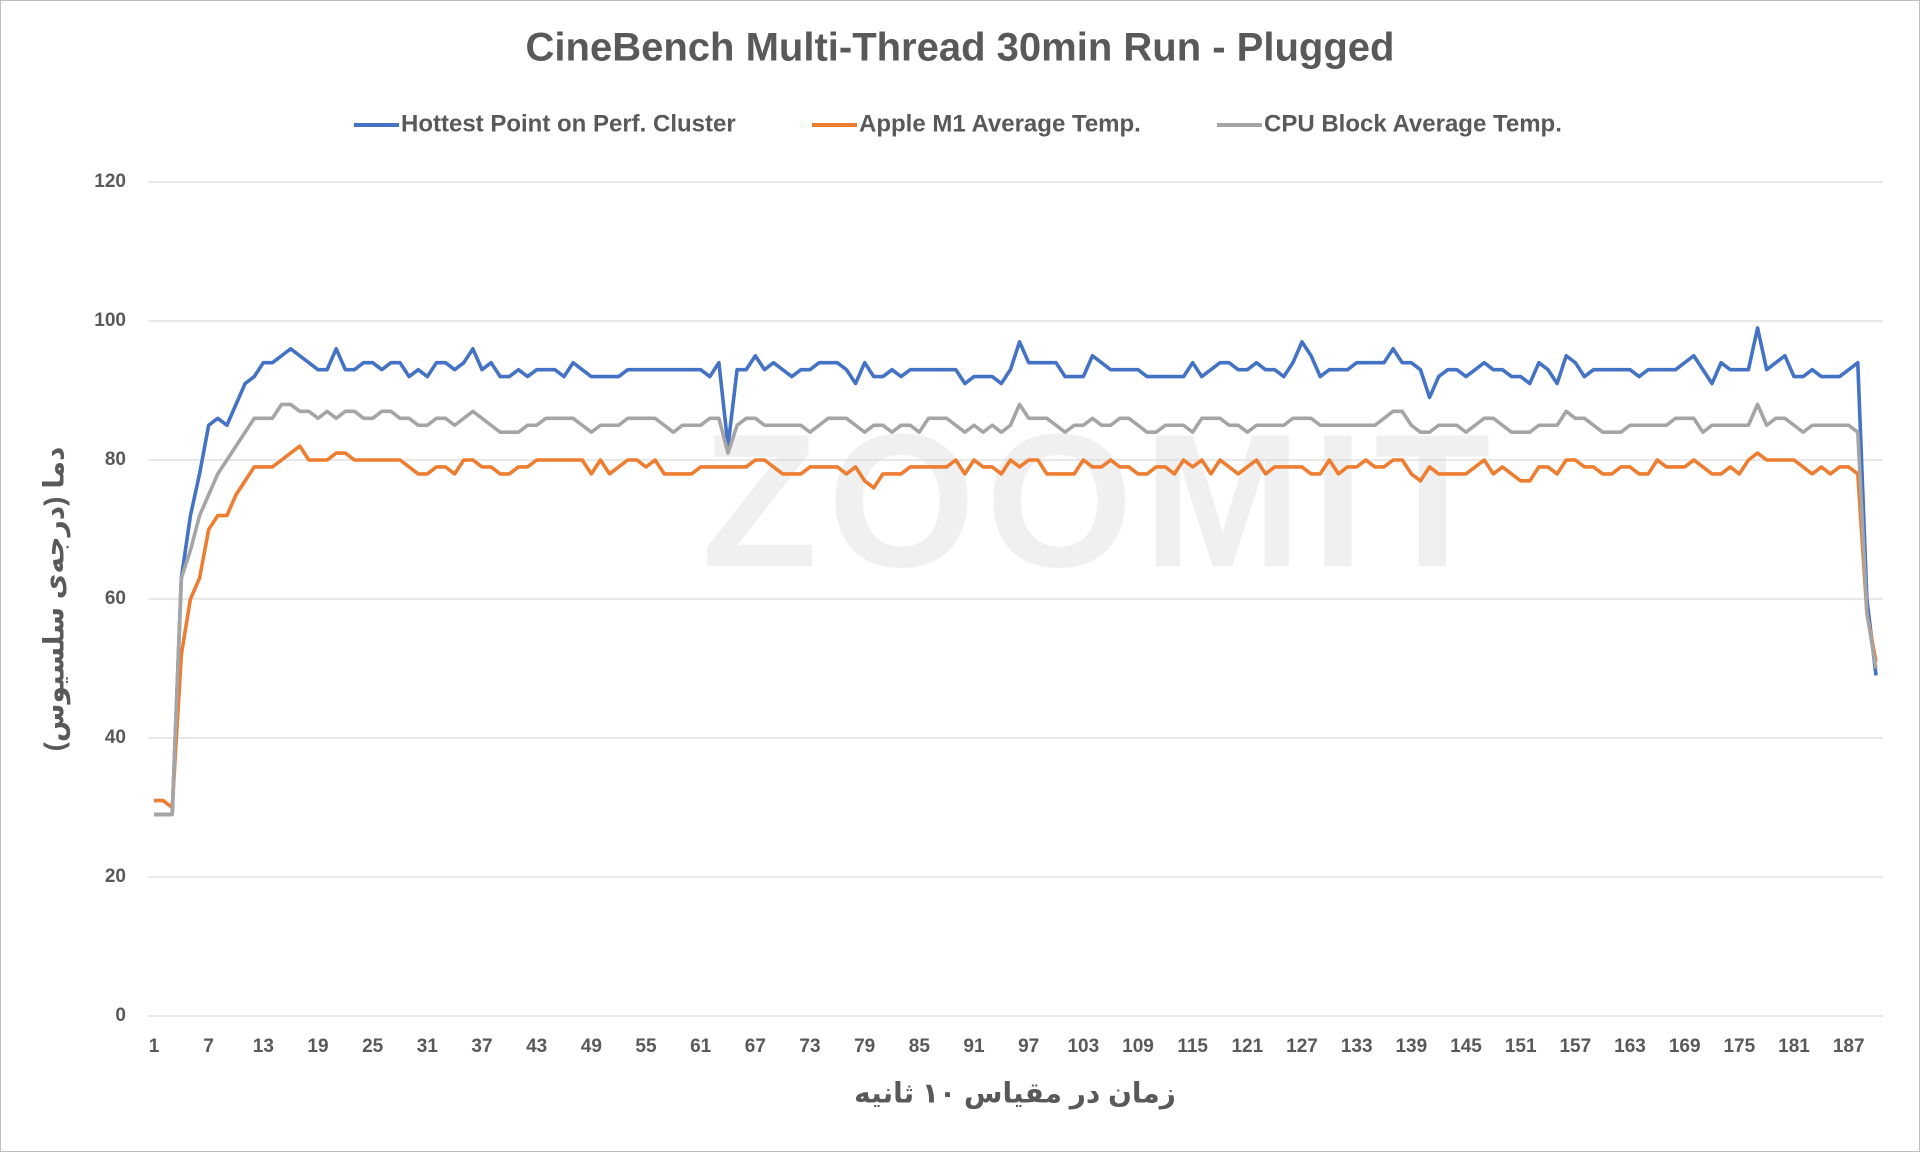  What do you see at coordinates (1630, 1046) in the screenshot?
I see `x-tick-label: 163` at bounding box center [1630, 1046].